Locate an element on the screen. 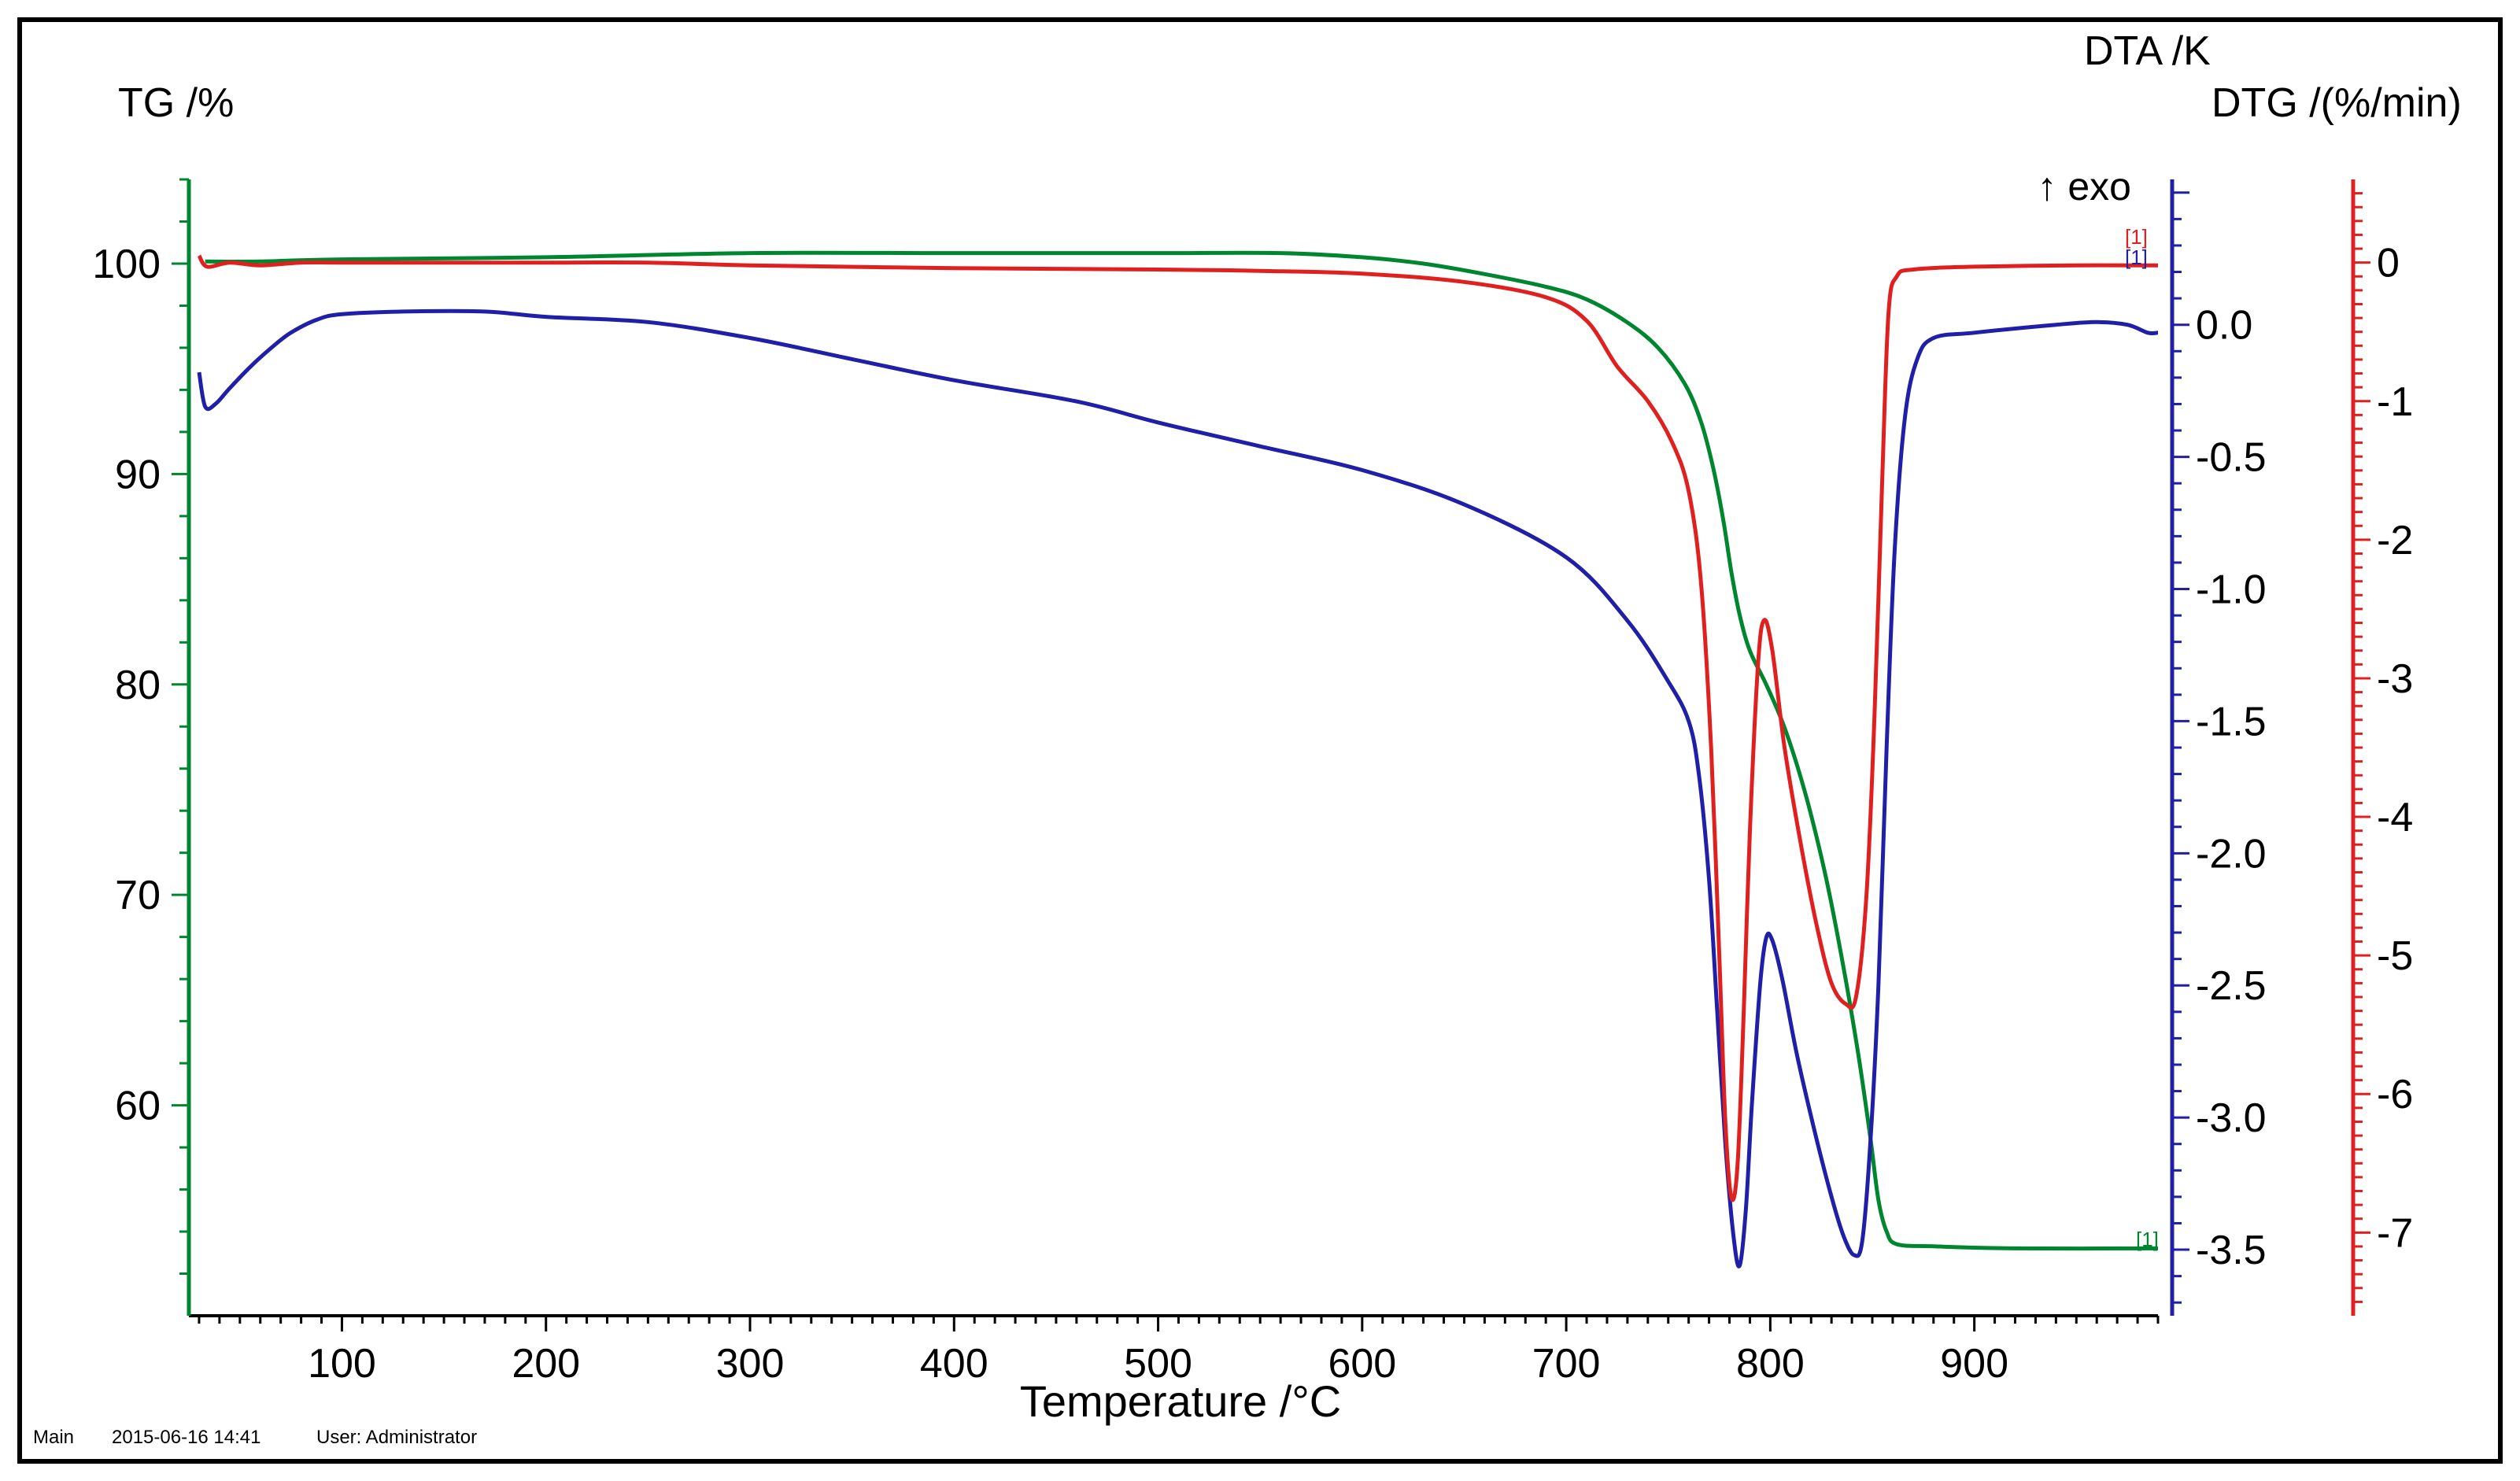 Image resolution: width=2520 pixels, height=1481 pixels. x-tick-label: 900 is located at coordinates (1974, 1364).